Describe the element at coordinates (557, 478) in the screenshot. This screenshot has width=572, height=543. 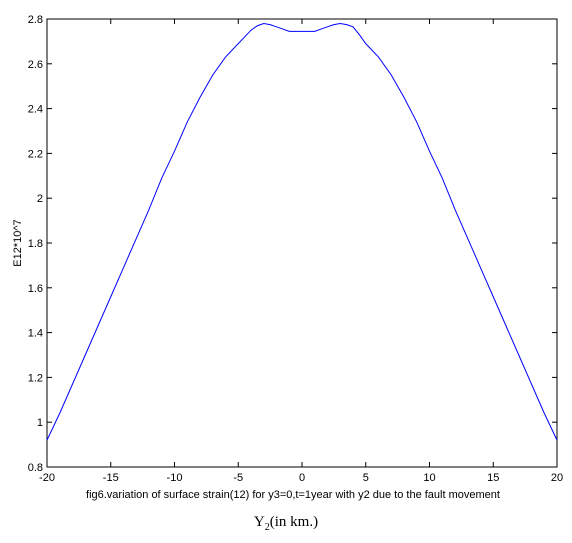
I see `x-tick-label: 20` at that location.